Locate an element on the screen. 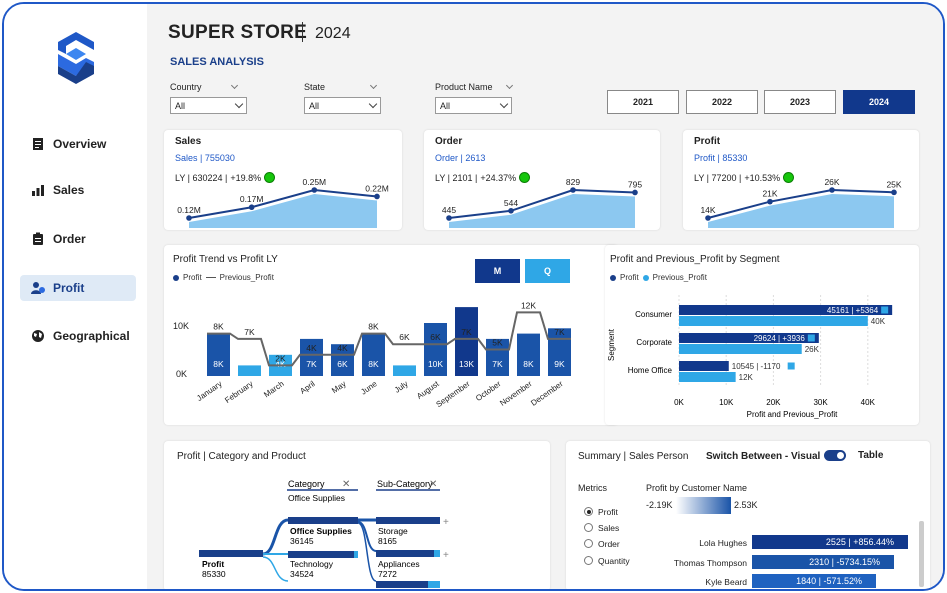  x-tick-label: September is located at coordinates (452, 394).